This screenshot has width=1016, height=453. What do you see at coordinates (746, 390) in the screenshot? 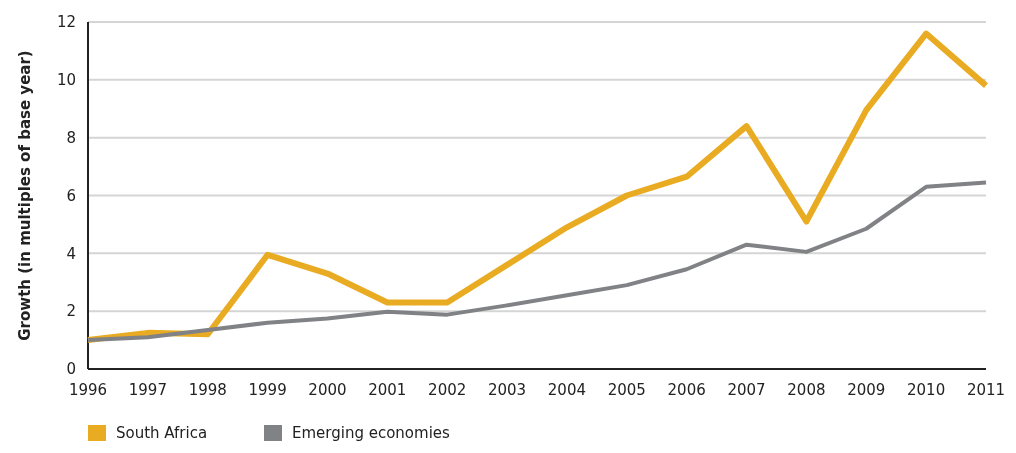
I see `x-tick-label: 2007` at bounding box center [746, 390].